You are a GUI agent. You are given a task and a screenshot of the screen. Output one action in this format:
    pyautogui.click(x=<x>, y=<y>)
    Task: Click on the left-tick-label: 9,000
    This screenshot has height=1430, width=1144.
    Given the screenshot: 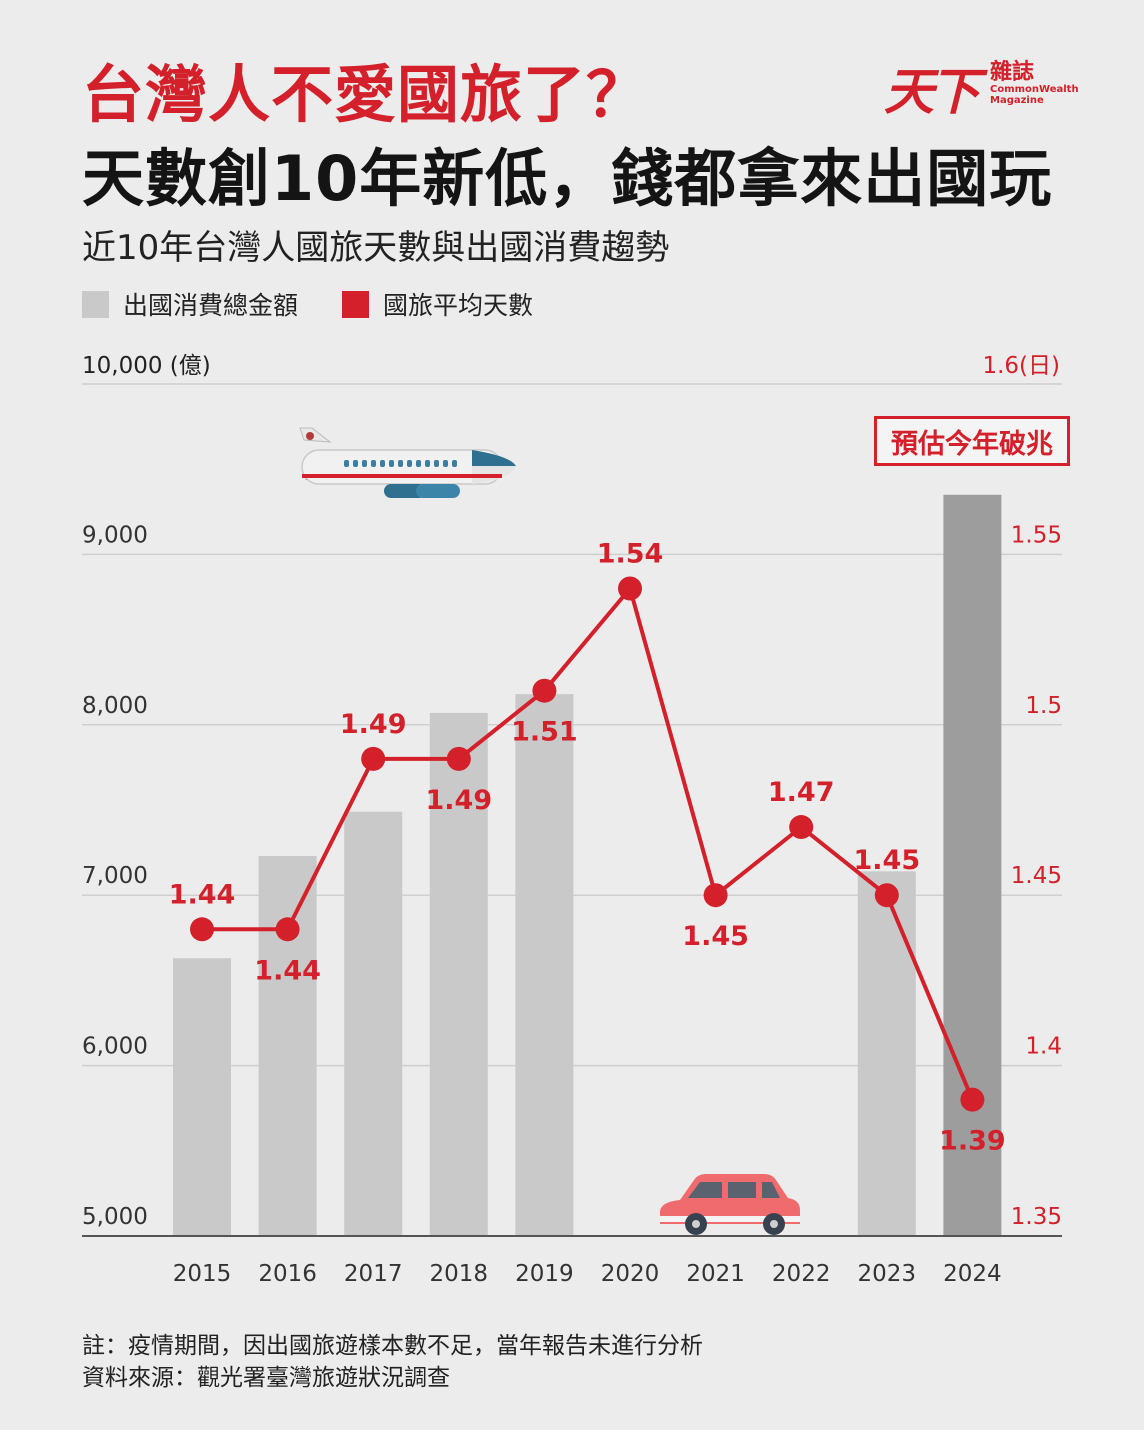 What is the action you would take?
    pyautogui.click(x=115, y=535)
    